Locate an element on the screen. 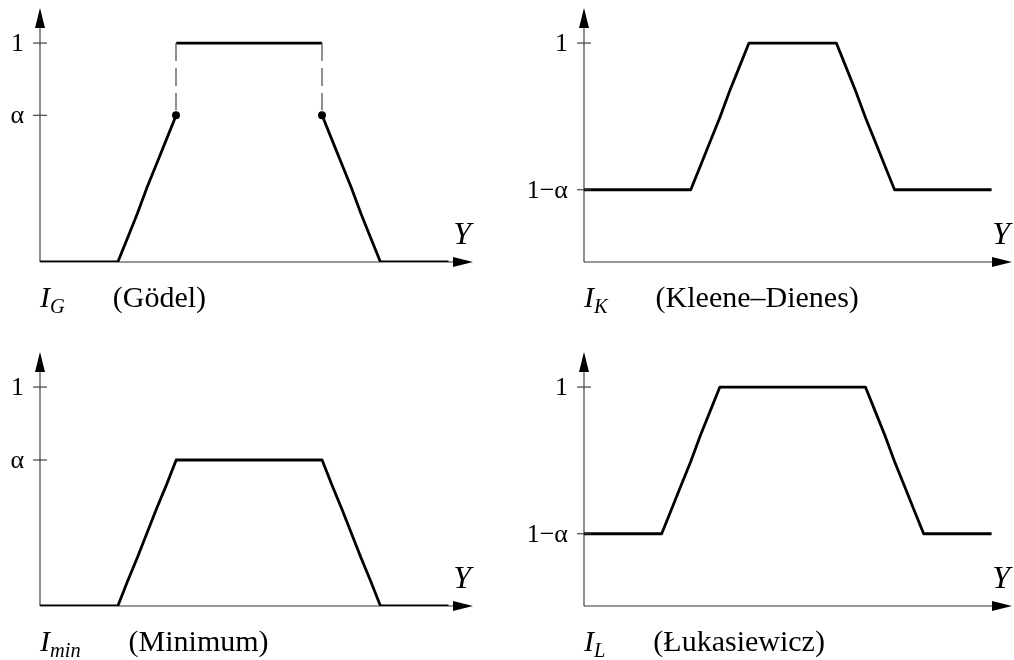  chart-title: I$_{min}$ (Minimum) is located at coordinates (154, 642).